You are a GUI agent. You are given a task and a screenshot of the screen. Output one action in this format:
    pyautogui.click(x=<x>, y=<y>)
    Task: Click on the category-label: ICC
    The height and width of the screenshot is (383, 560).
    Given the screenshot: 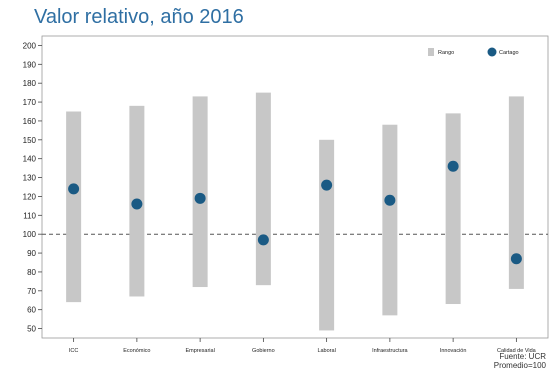 What is the action you would take?
    pyautogui.click(x=74, y=351)
    